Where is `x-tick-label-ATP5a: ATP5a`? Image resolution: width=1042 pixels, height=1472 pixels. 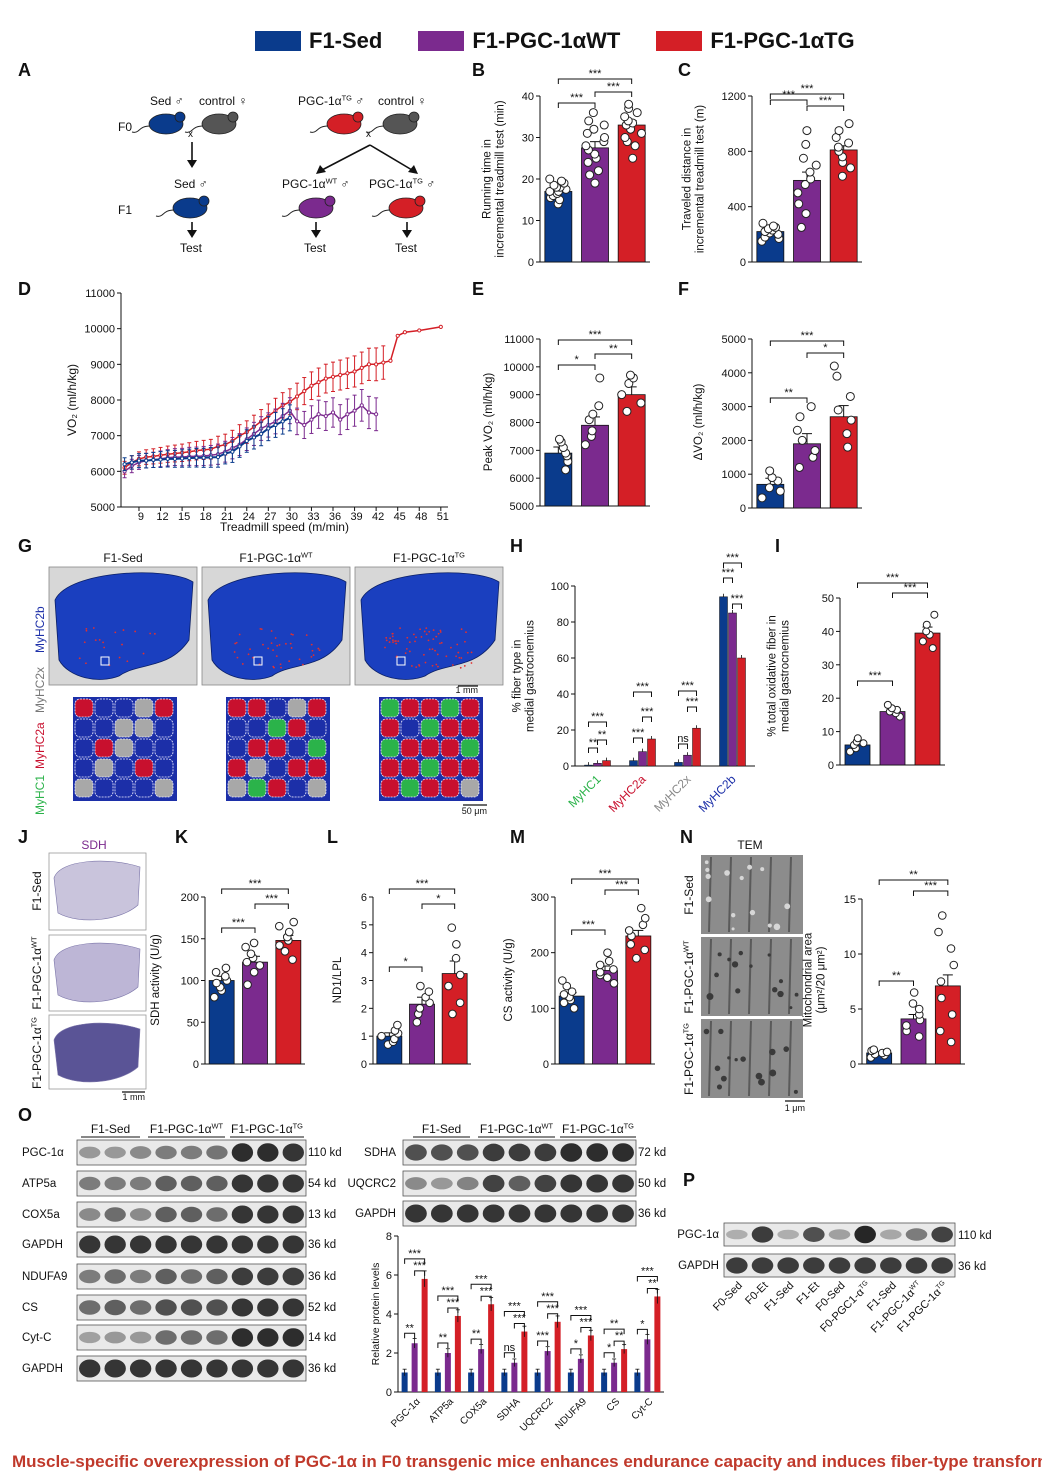 x-tick-label-ATP5a: ATP5a is located at coordinates (441, 1410).